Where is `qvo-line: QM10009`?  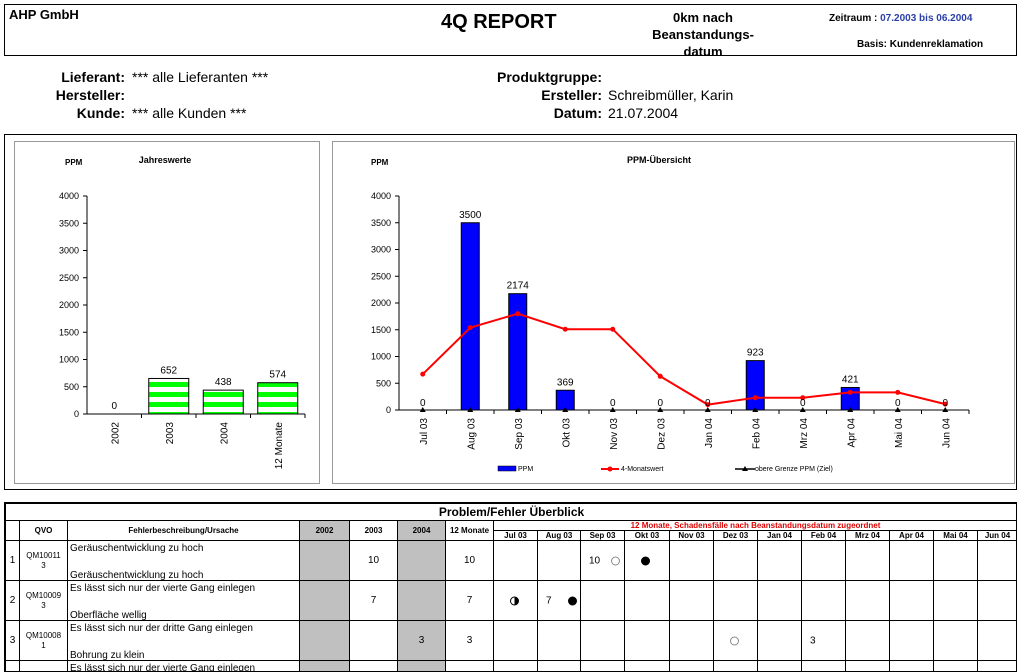 qvo-line: QM10009 is located at coordinates (43, 596).